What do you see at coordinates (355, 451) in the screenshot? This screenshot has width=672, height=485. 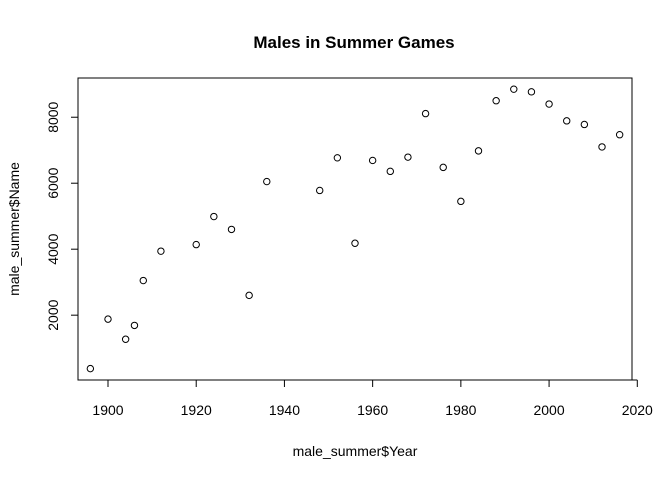 I see `x-axis-label: male_summer$Year` at bounding box center [355, 451].